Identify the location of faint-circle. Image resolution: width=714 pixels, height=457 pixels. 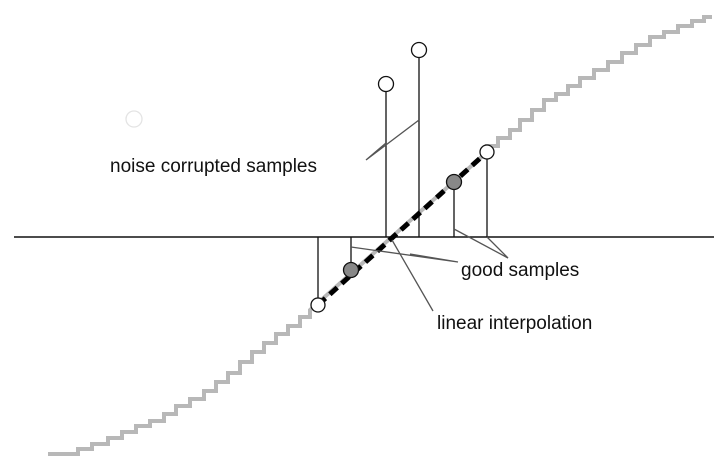
(134, 119).